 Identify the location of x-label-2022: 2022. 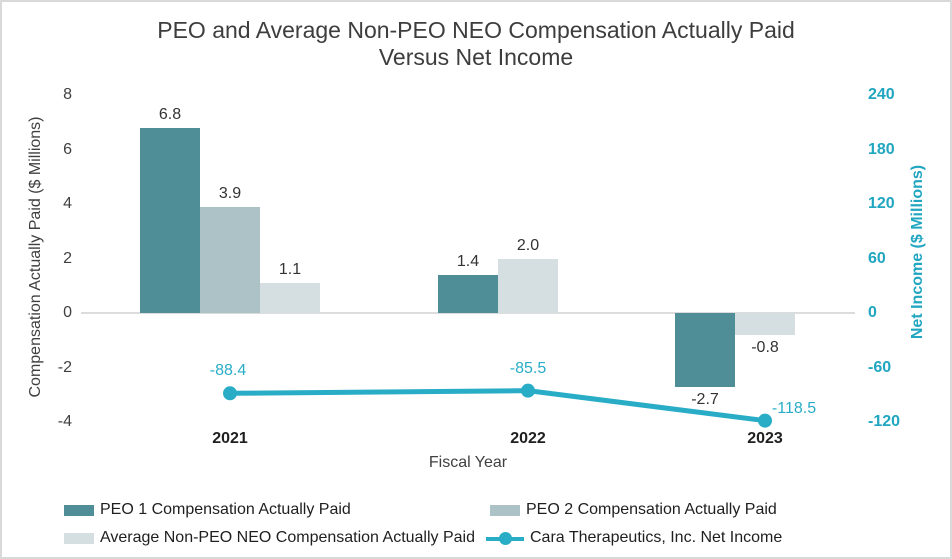
(528, 438).